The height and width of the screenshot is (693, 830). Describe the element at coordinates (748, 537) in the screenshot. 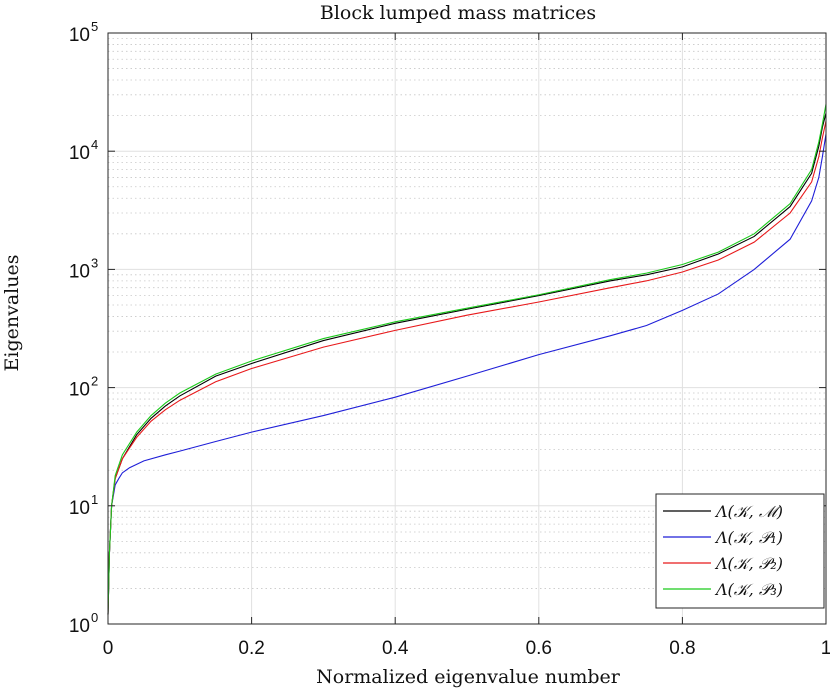

I see `legend-label-2: Λ(𝒦, 𝒫₁)` at that location.